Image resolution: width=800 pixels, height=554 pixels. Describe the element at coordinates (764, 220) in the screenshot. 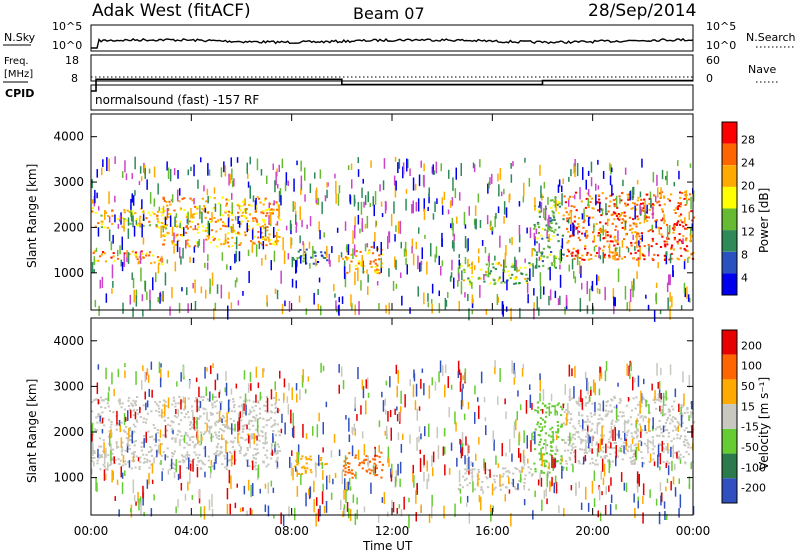

I see `power-colorbar-label: Power [dB]` at that location.